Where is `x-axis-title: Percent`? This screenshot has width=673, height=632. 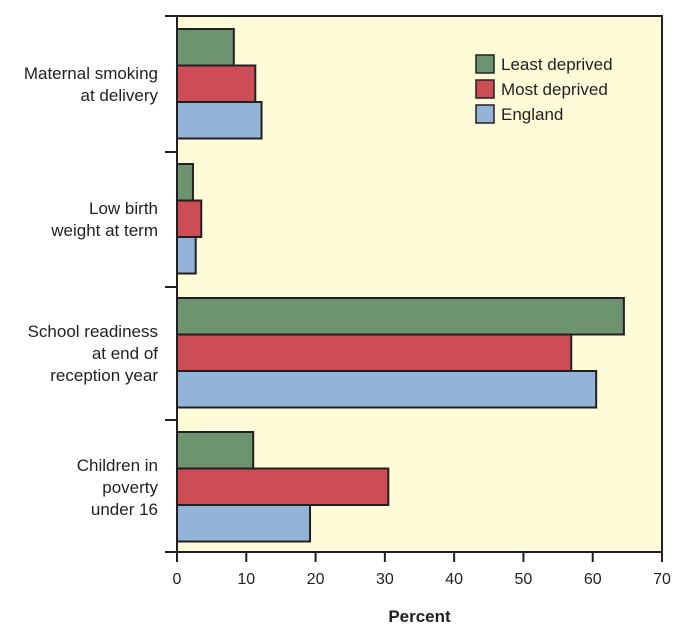
x-axis-title: Percent is located at coordinates (419, 616).